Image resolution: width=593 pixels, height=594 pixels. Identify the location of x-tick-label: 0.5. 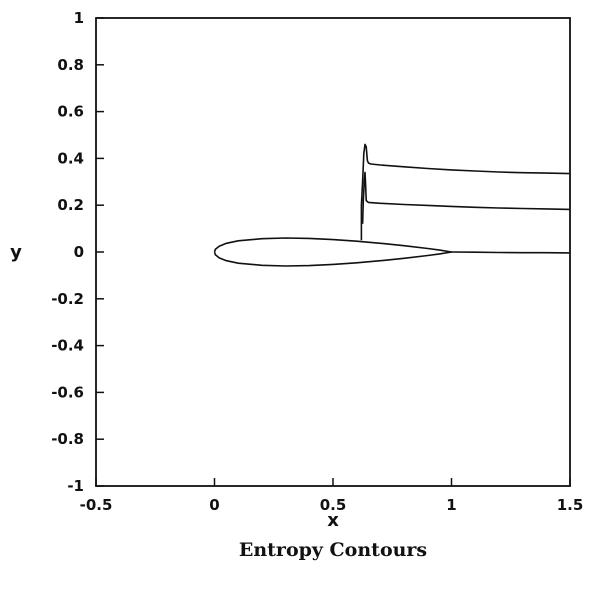
(333, 505).